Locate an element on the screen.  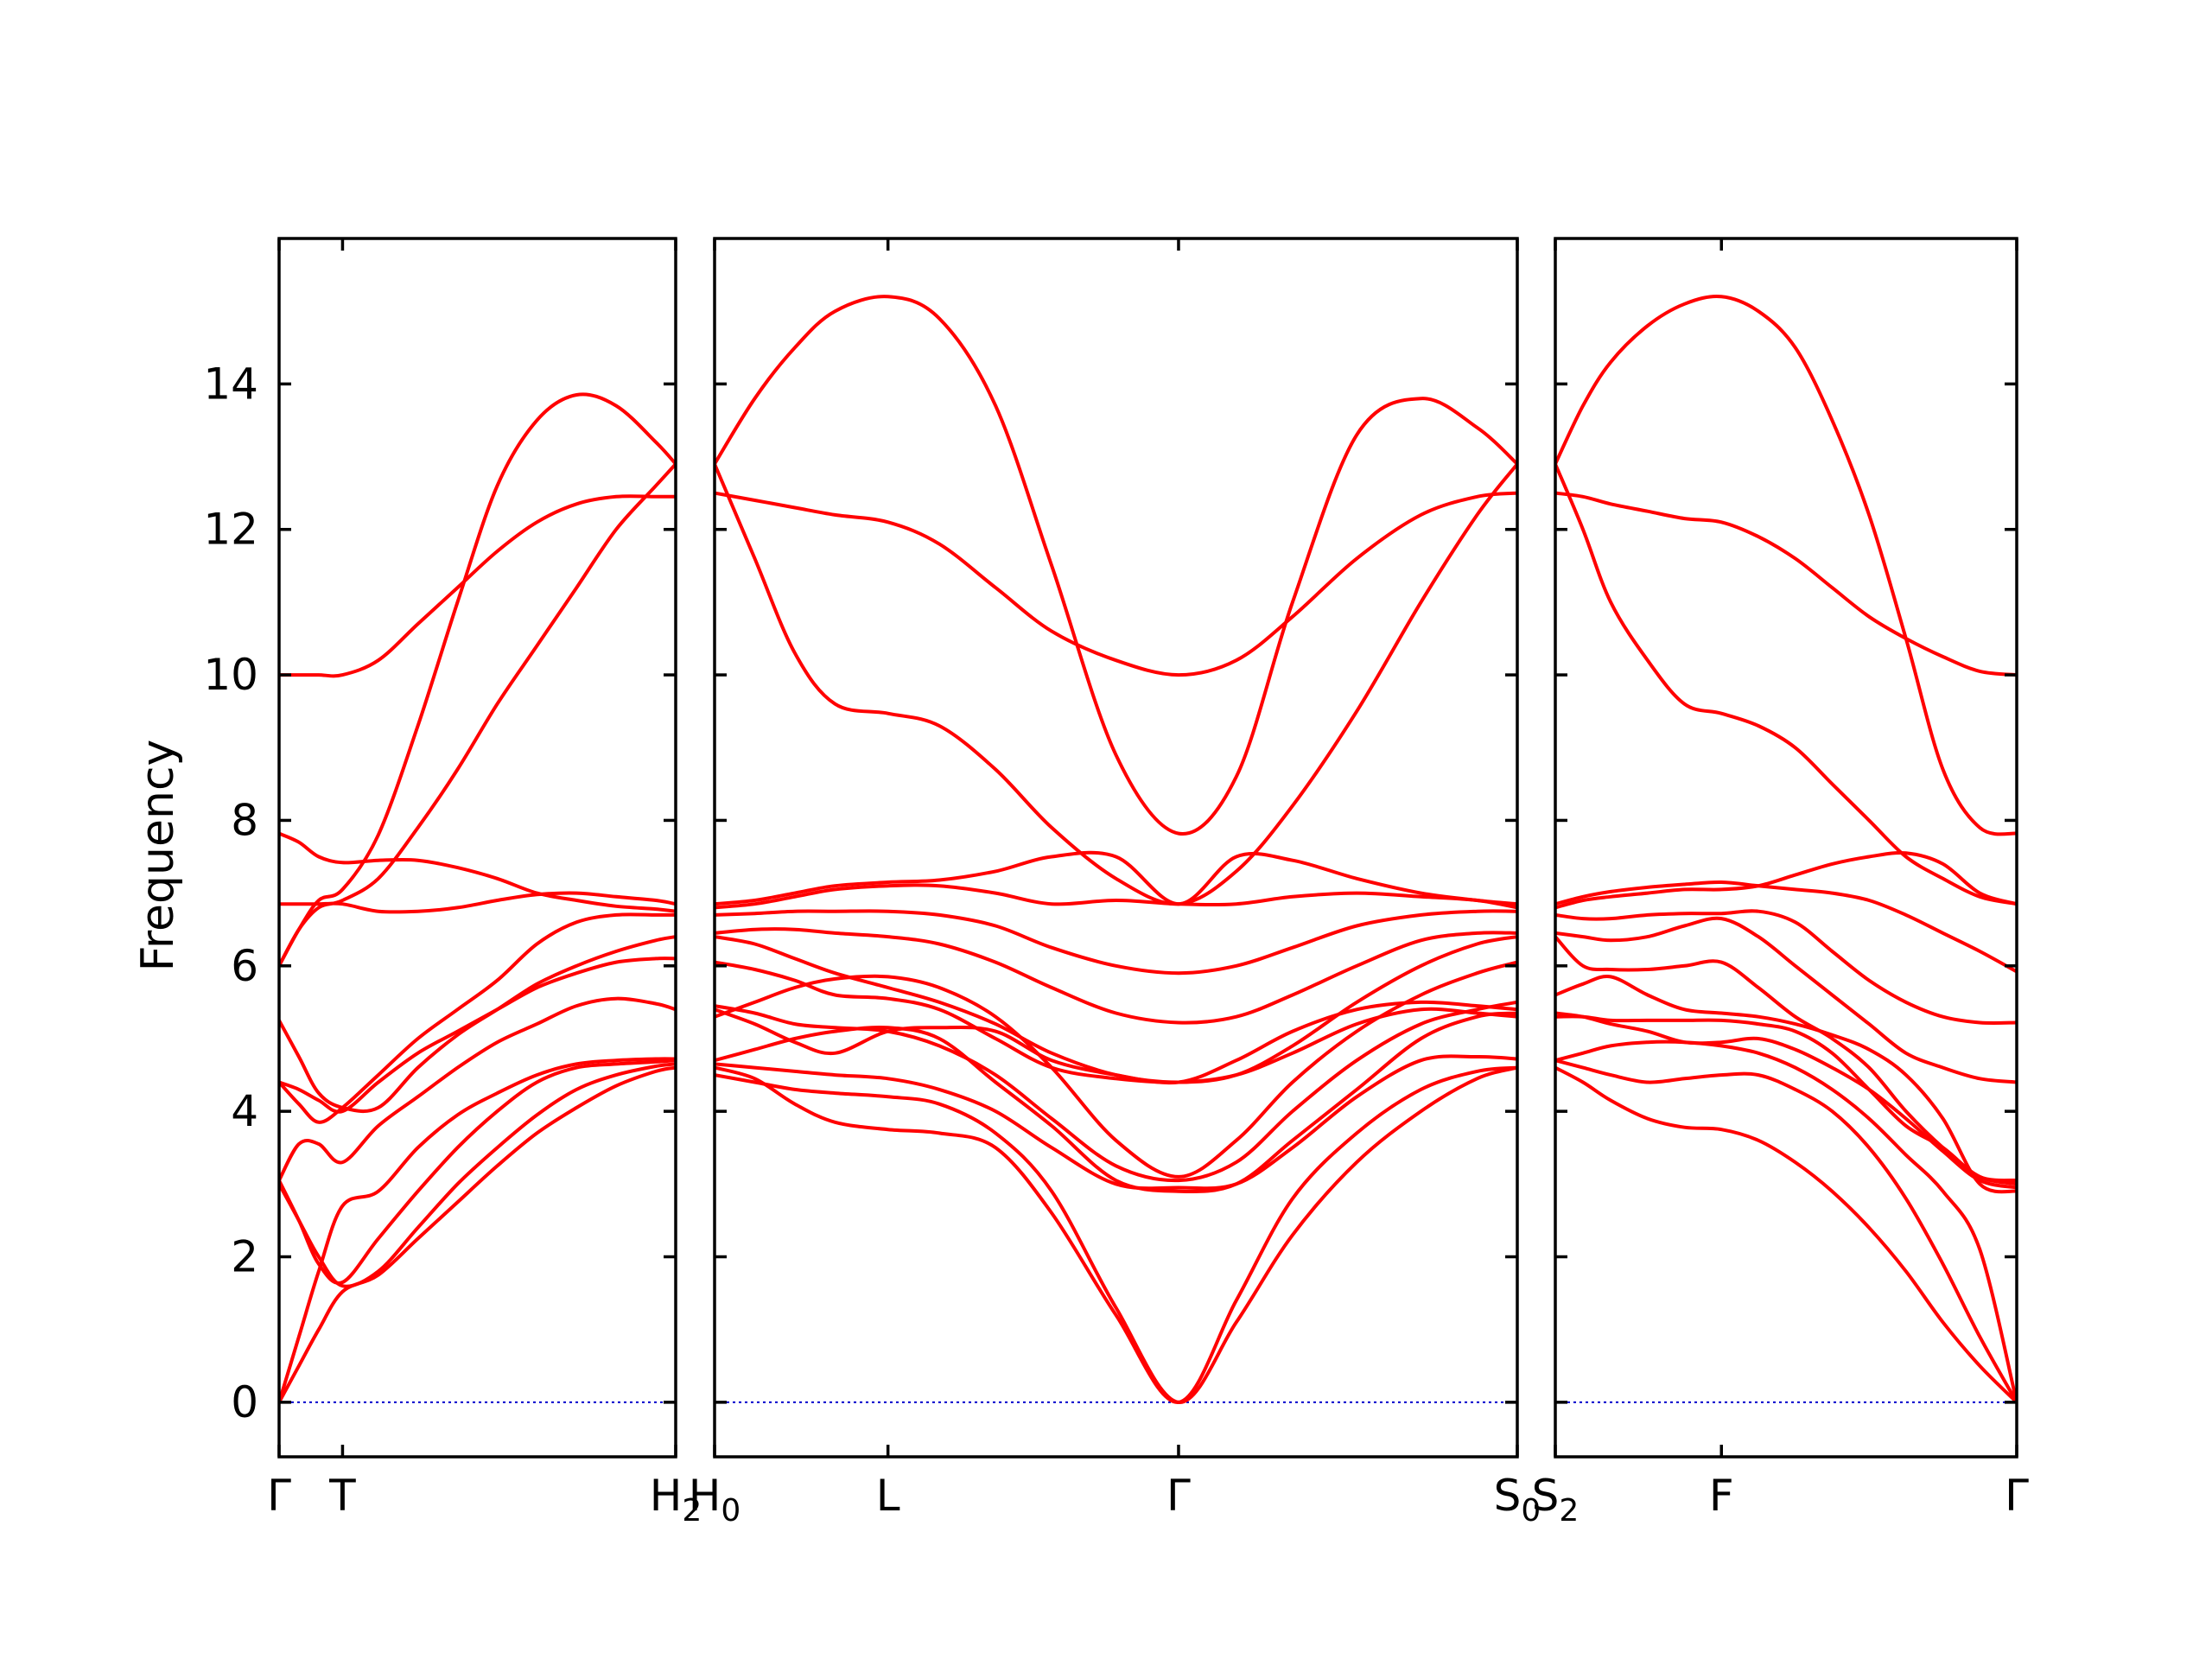
x-tick-label-2-2: L is located at coordinates (888, 1496).